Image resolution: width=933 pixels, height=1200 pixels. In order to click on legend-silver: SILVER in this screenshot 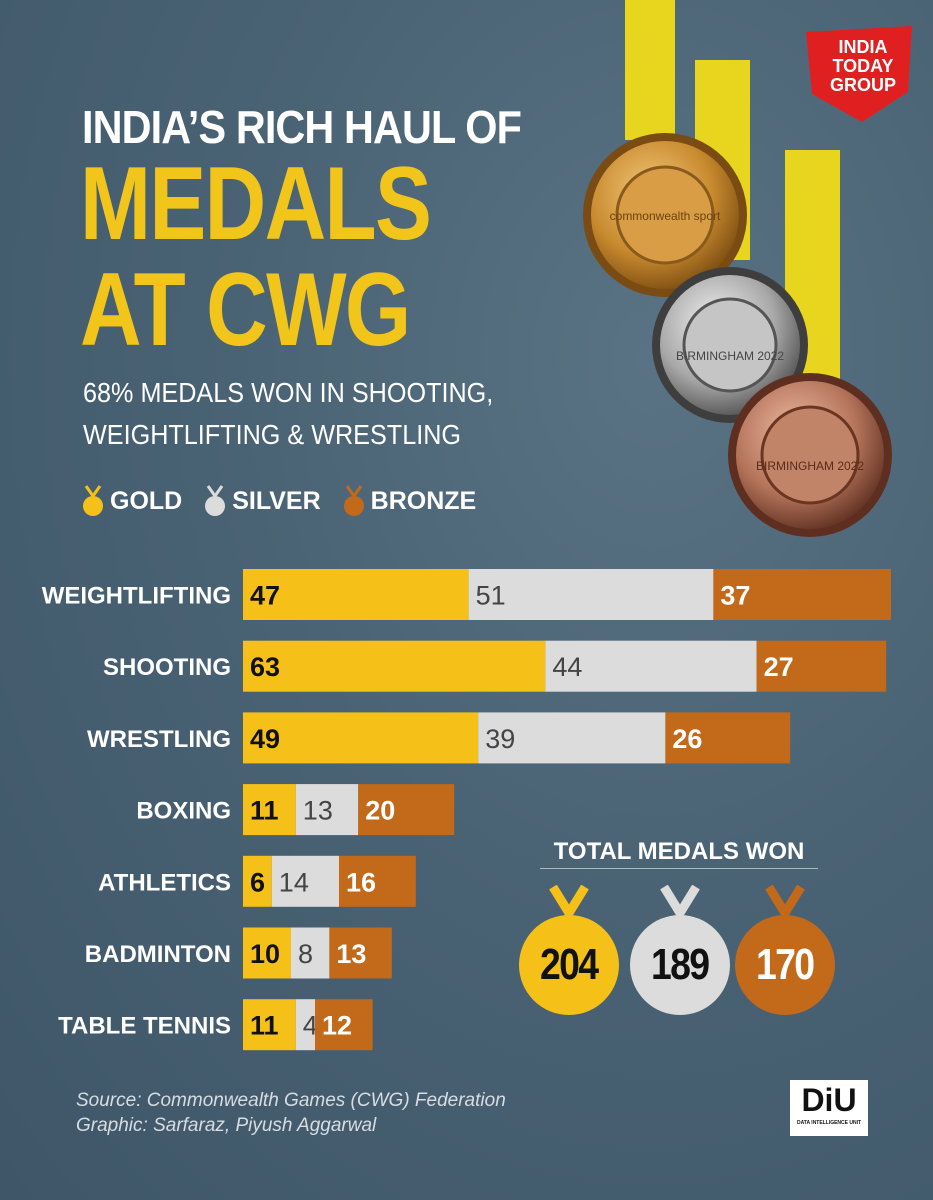, I will do `click(262, 501)`.